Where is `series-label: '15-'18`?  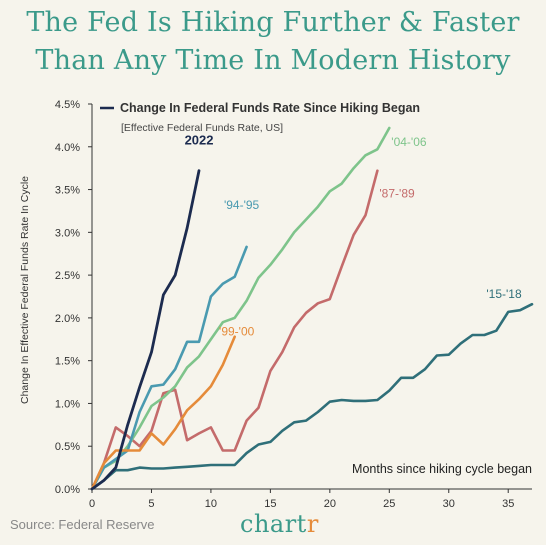 series-label: '15-'18 is located at coordinates (504, 294).